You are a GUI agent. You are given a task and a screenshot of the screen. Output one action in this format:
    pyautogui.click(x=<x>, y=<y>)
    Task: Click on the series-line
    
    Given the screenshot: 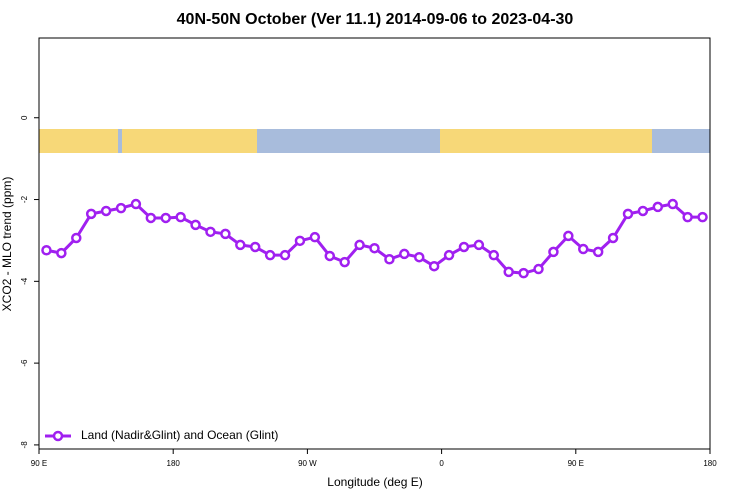 What is the action you would take?
    pyautogui.click(x=374, y=238)
    